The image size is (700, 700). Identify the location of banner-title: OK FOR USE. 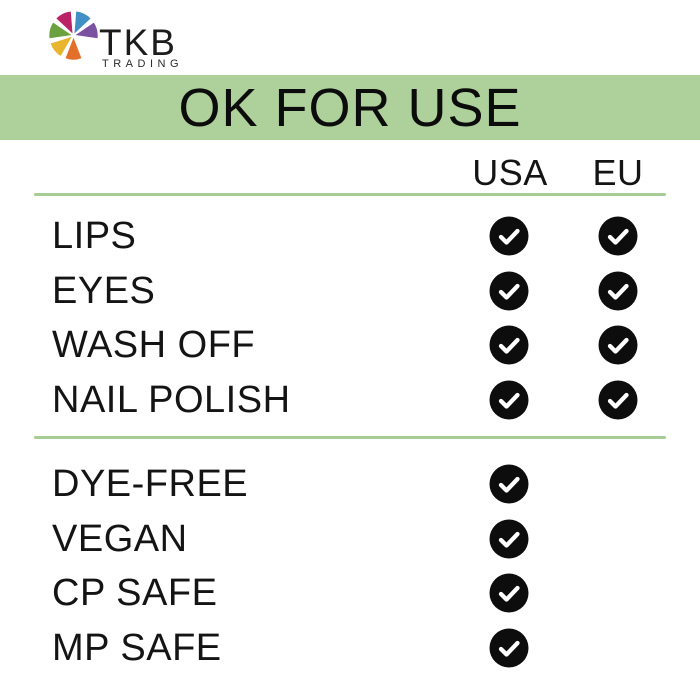
(350, 107).